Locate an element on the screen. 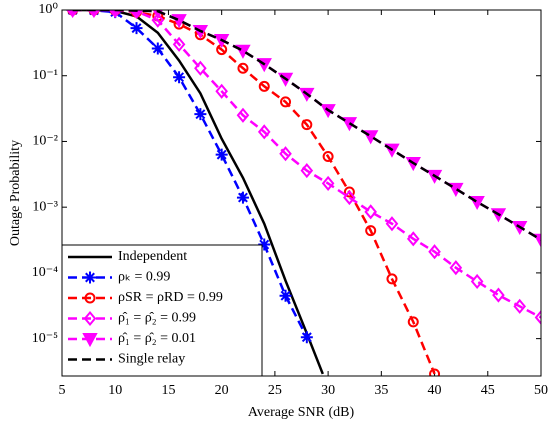  legend-label: Independent is located at coordinates (152, 256).